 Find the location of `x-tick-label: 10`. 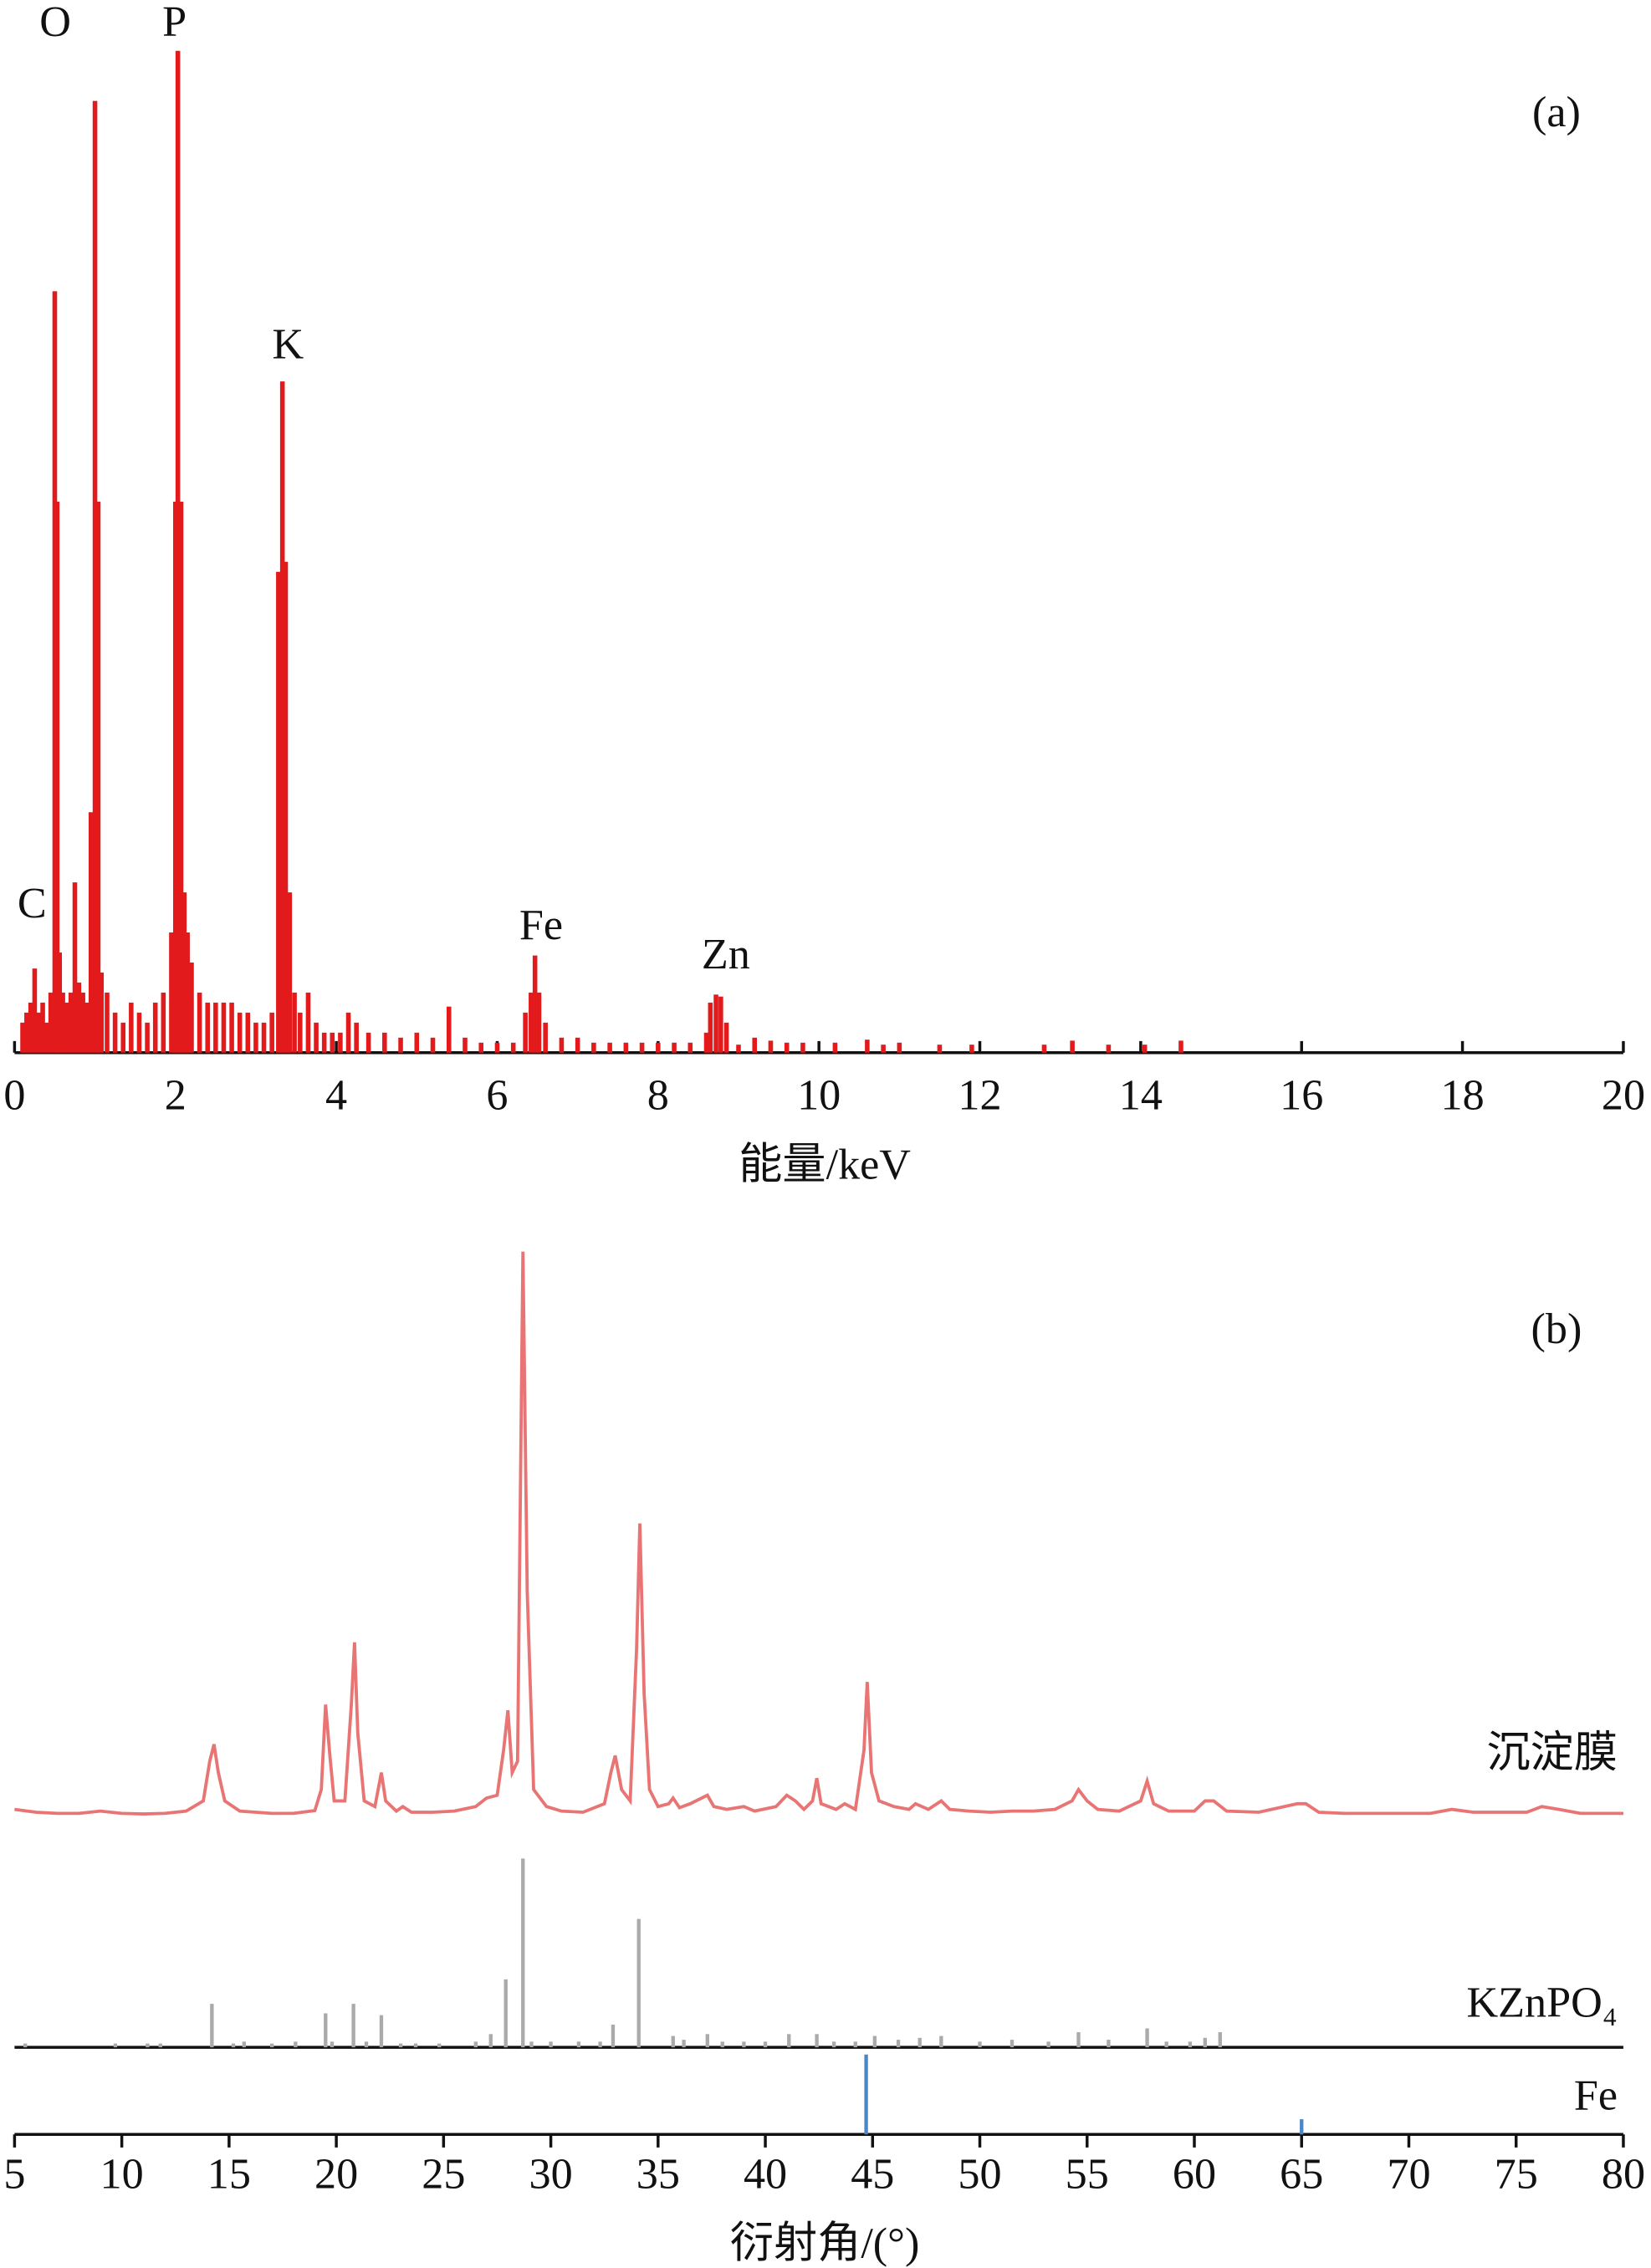

x-tick-label: 10 is located at coordinates (122, 2174).